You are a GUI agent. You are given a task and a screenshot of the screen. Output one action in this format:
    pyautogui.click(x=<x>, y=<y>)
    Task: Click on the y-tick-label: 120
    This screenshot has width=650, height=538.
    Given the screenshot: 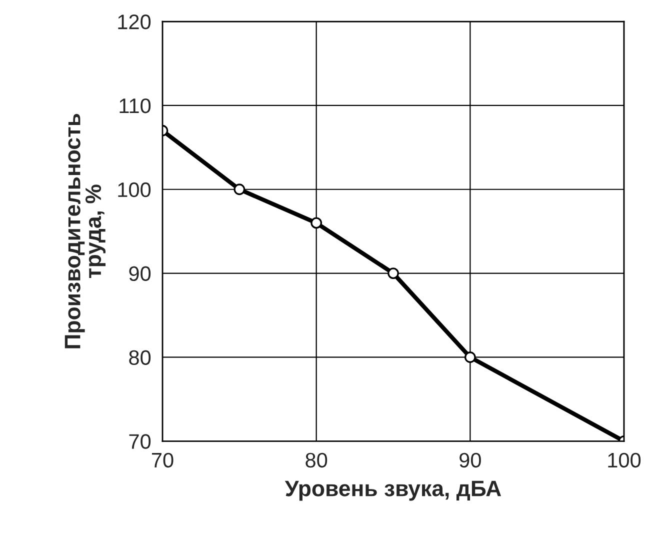 What is the action you would take?
    pyautogui.click(x=134, y=22)
    